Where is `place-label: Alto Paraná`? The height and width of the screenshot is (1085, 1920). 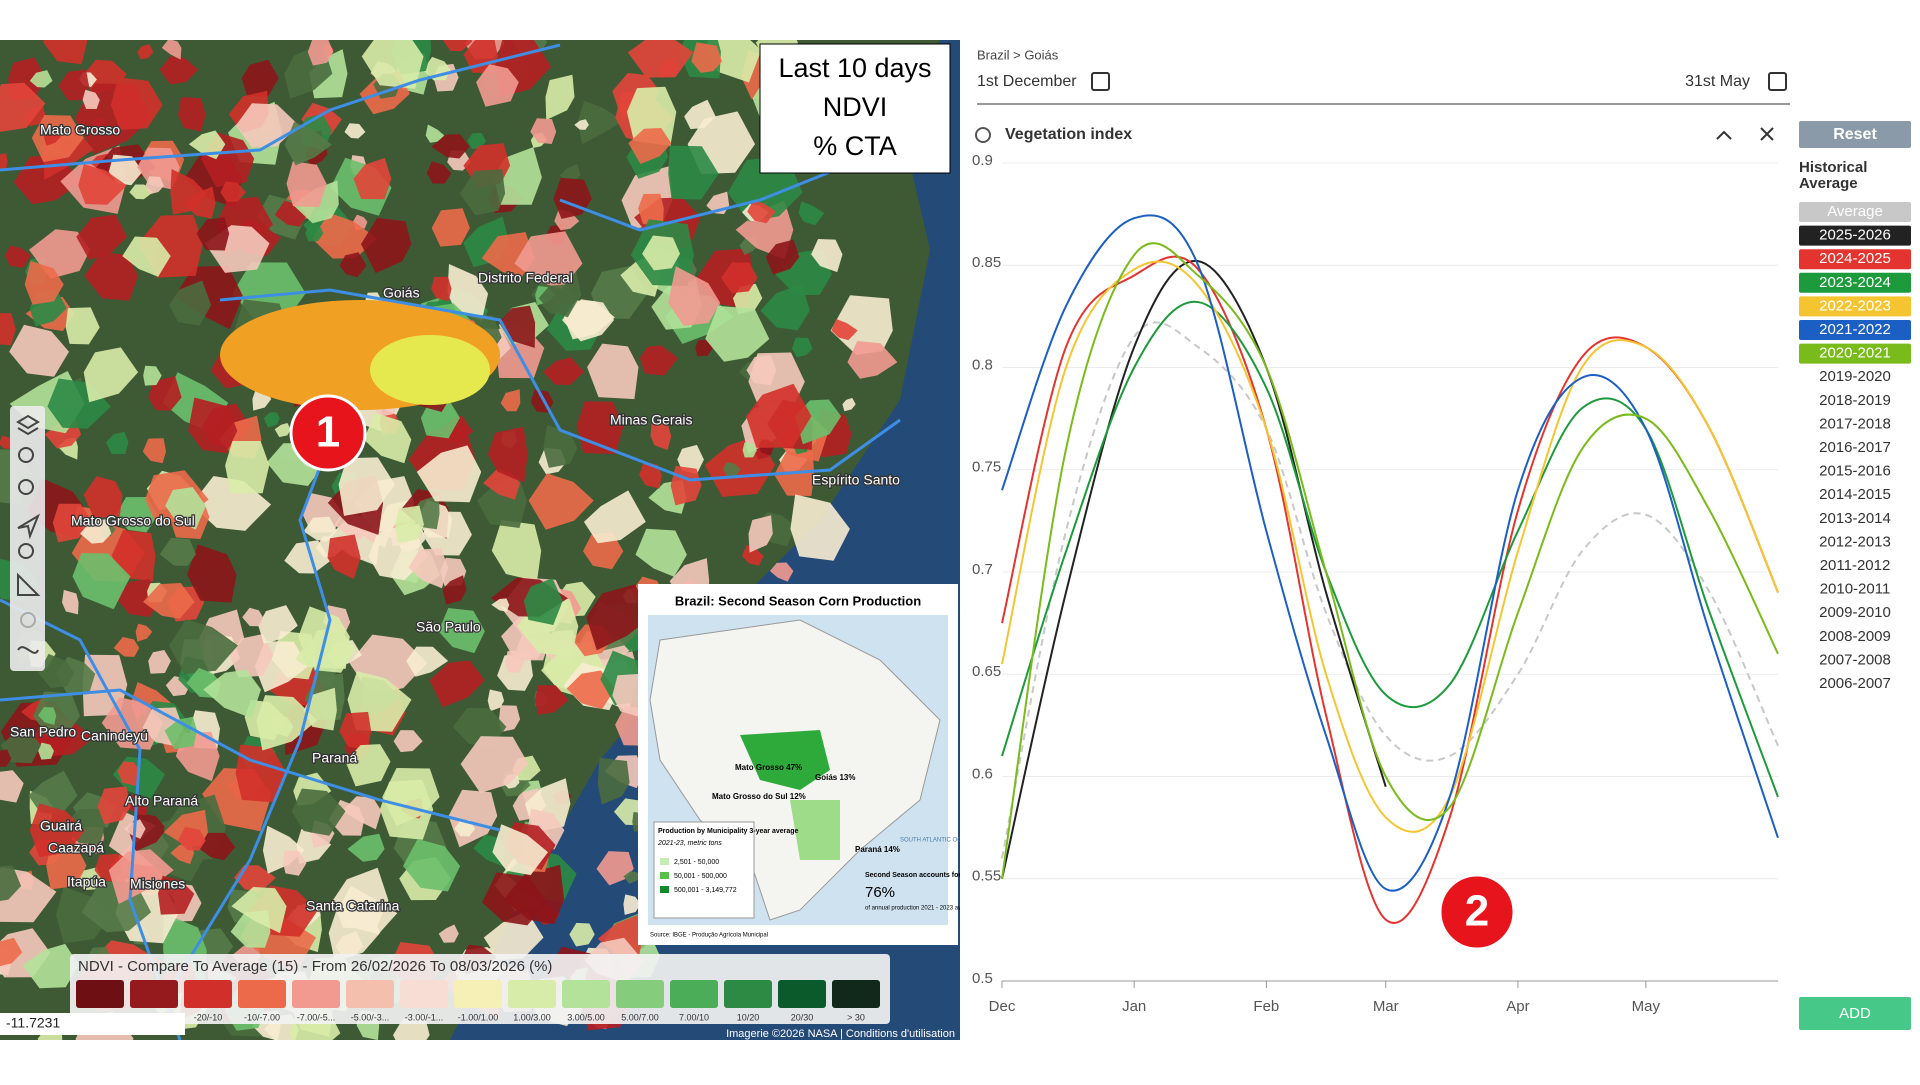
place-label: Alto Paraná is located at coordinates (161, 801).